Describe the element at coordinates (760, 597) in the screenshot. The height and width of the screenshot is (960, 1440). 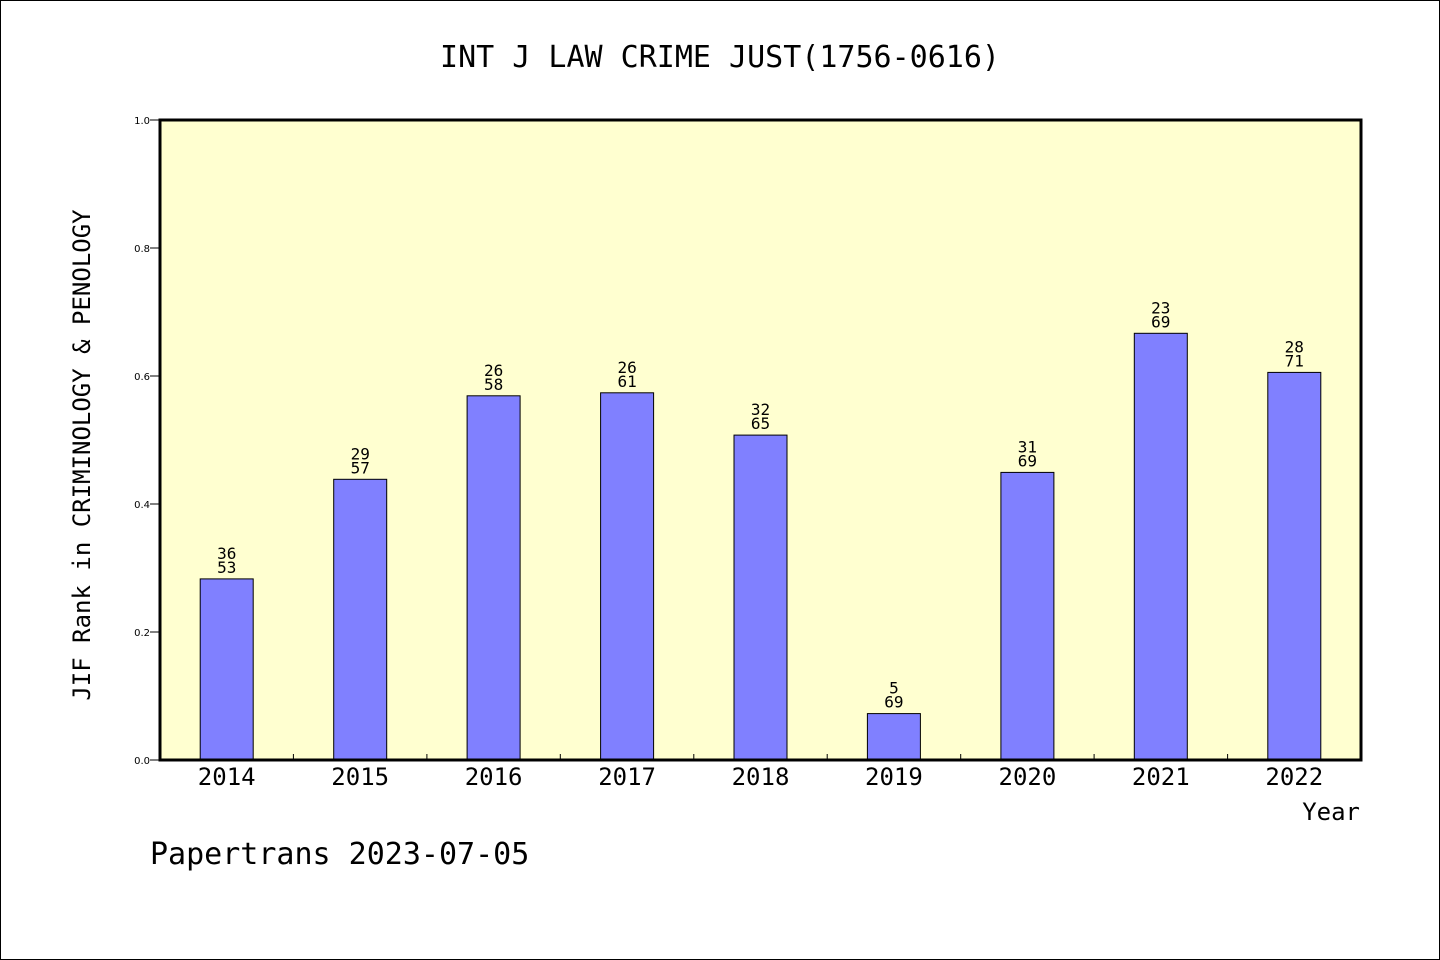
I see `bar-2018` at that location.